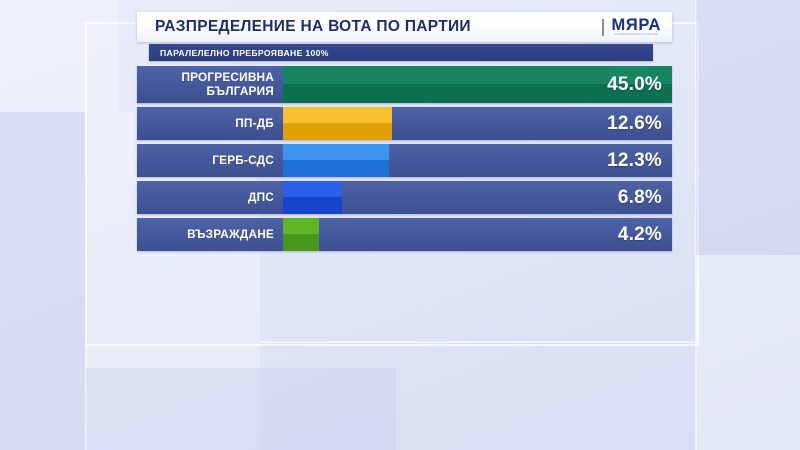  Describe the element at coordinates (254, 122) in the screenshot. I see `party-name: ПП-ДБ` at that location.